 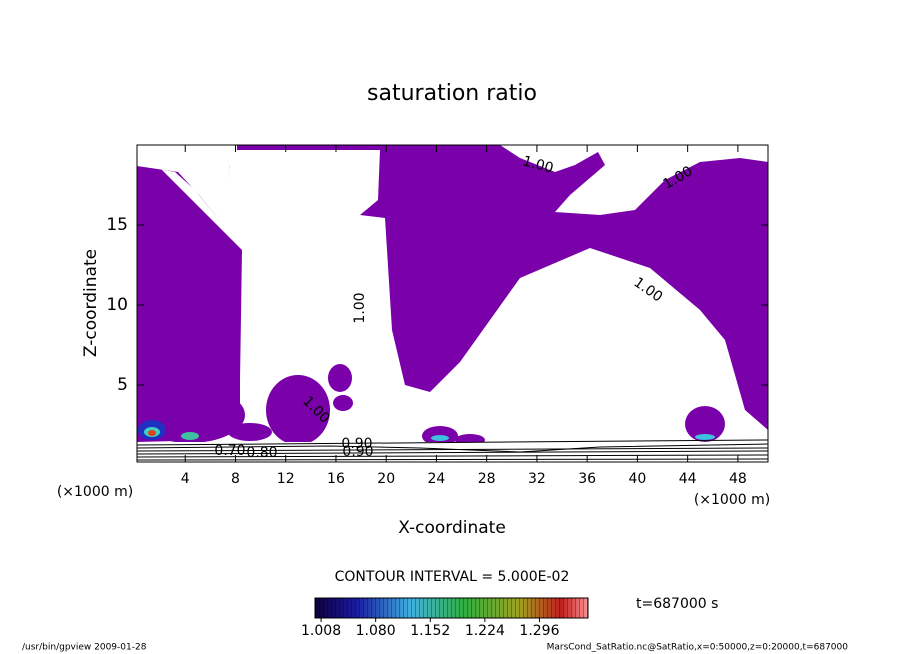 I want to click on y-tick-label: 5, so click(x=122, y=385).